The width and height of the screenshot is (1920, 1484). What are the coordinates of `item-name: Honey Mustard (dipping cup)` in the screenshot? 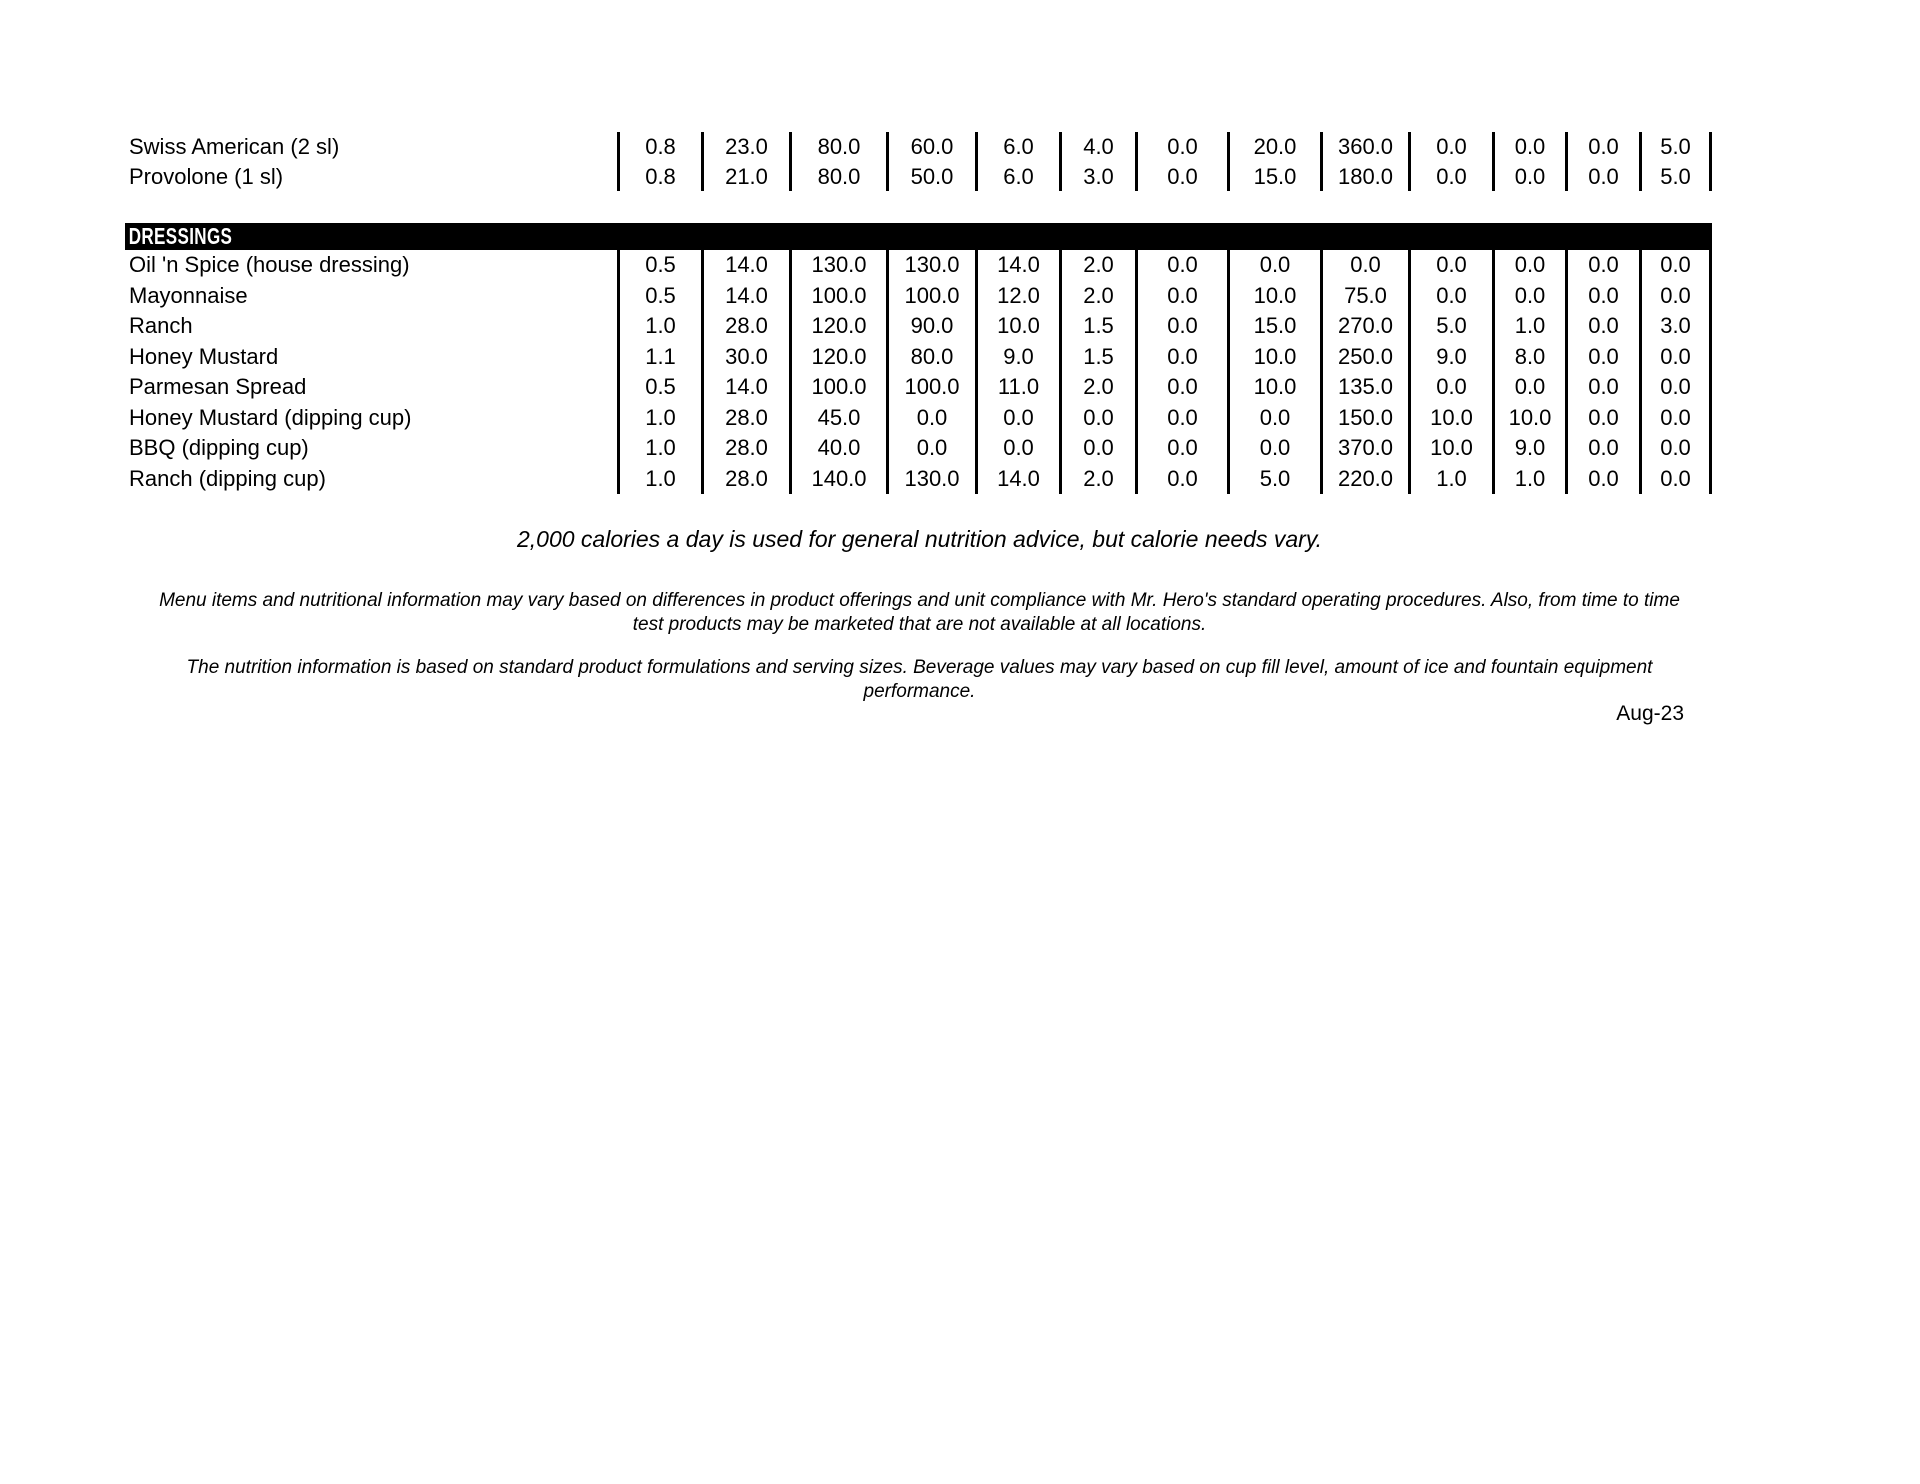 It's located at (270, 417).